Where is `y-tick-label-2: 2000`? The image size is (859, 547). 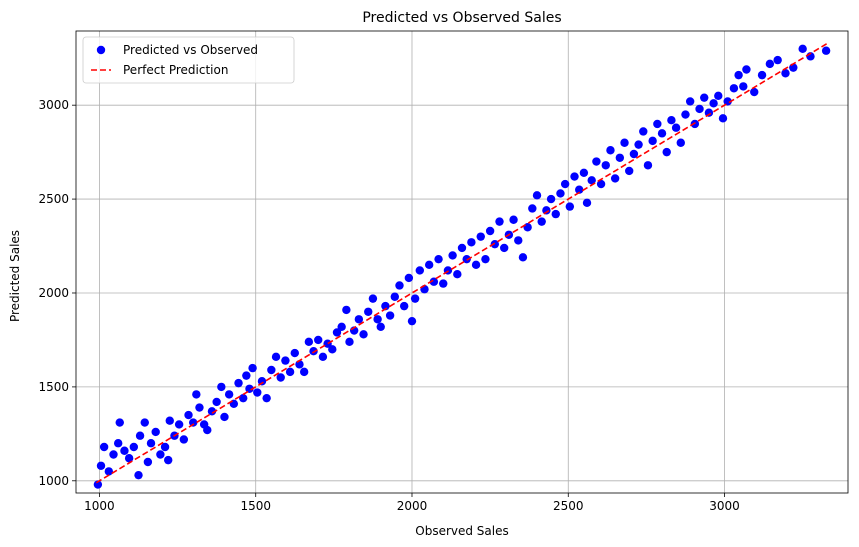
y-tick-label-2: 2000 is located at coordinates (53, 293).